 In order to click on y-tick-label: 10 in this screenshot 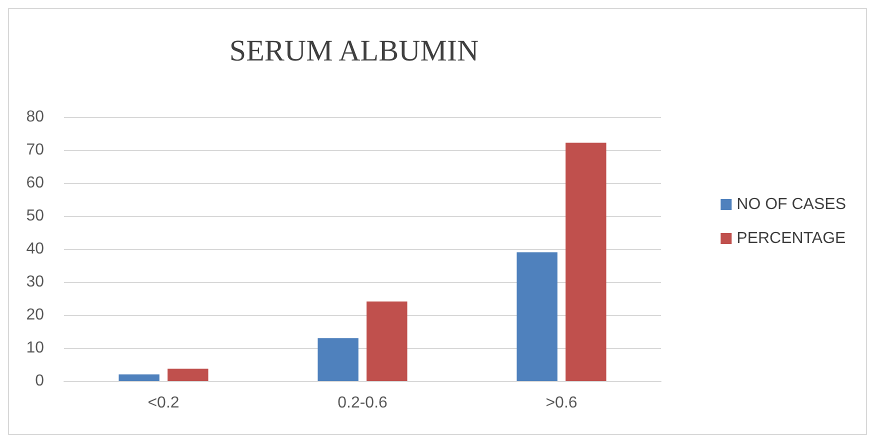, I will do `click(35, 348)`.